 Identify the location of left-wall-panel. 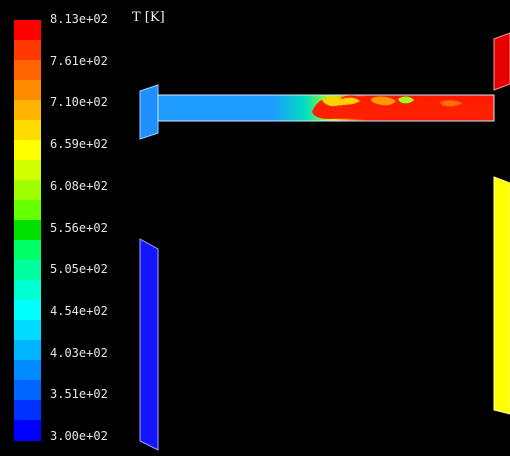
(149, 344).